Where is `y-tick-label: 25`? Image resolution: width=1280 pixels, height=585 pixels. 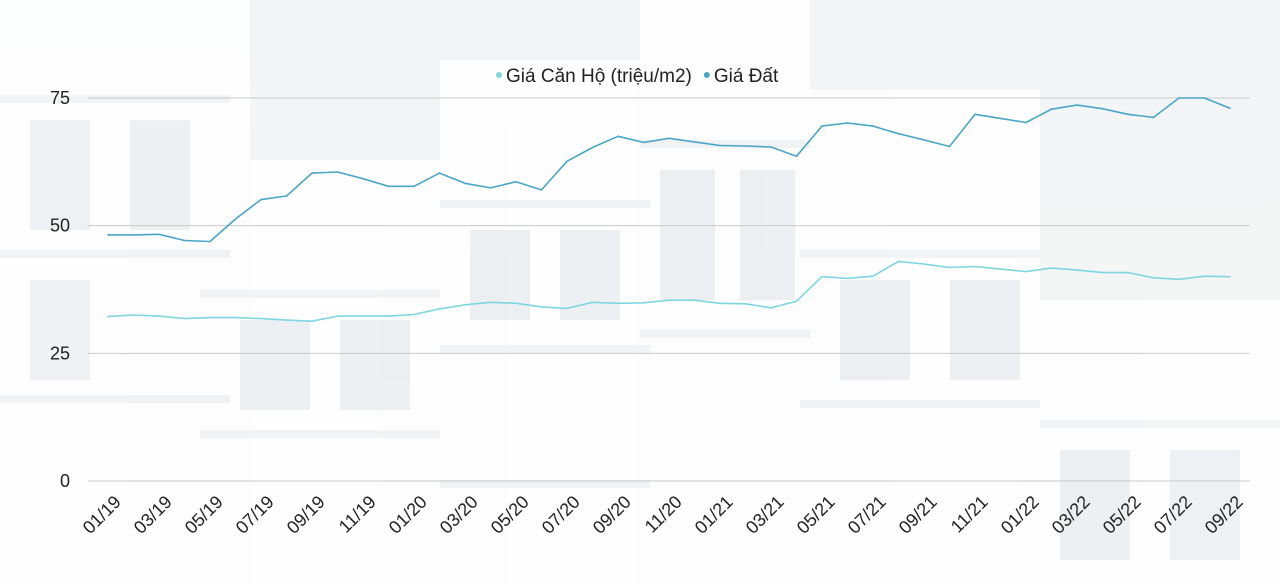
y-tick-label: 25 is located at coordinates (60, 353).